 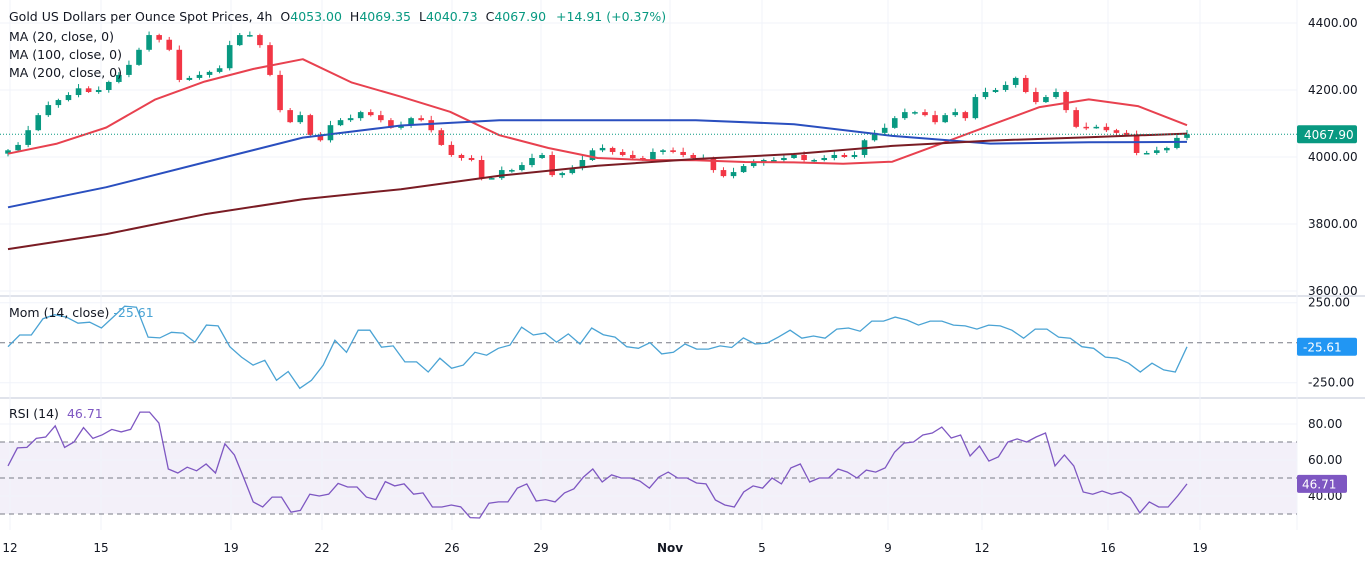 I want to click on price-tick-label: 3600.00, so click(x=1333, y=291).